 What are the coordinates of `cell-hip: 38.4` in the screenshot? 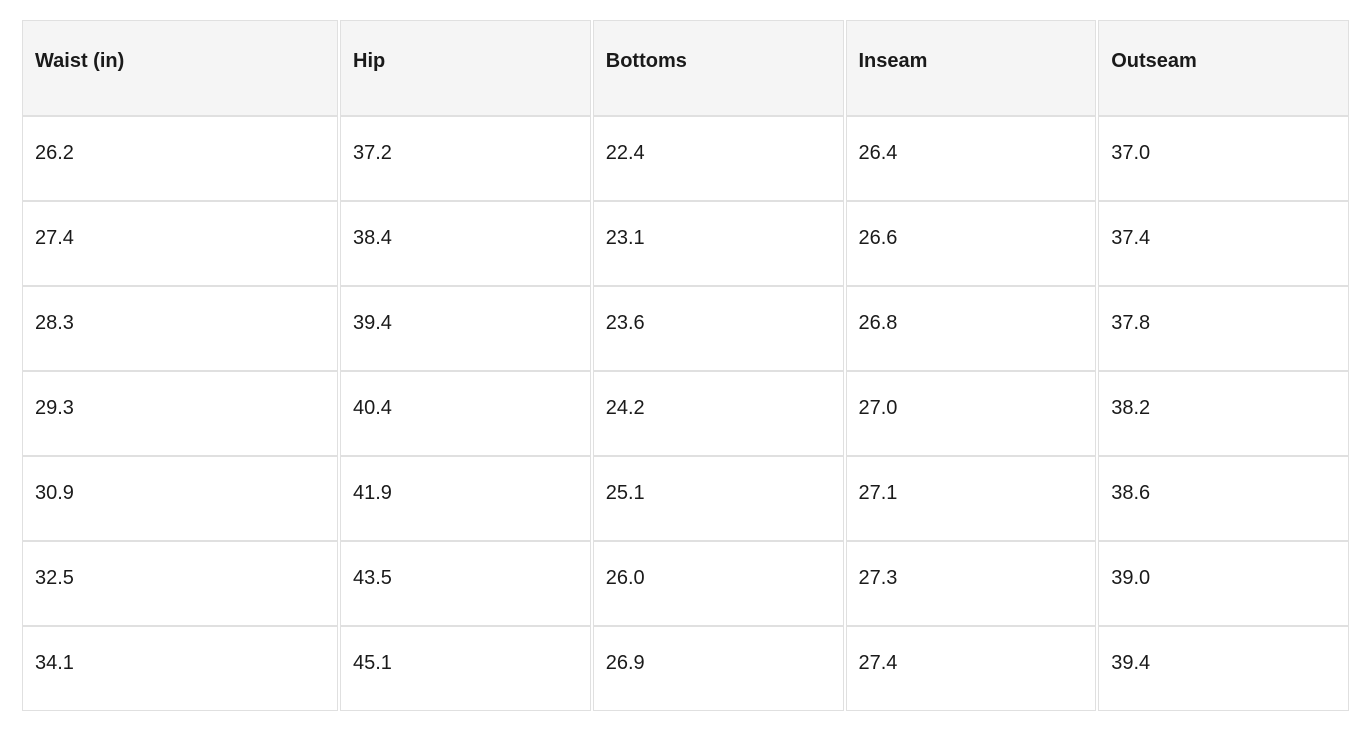 It's located at (465, 243).